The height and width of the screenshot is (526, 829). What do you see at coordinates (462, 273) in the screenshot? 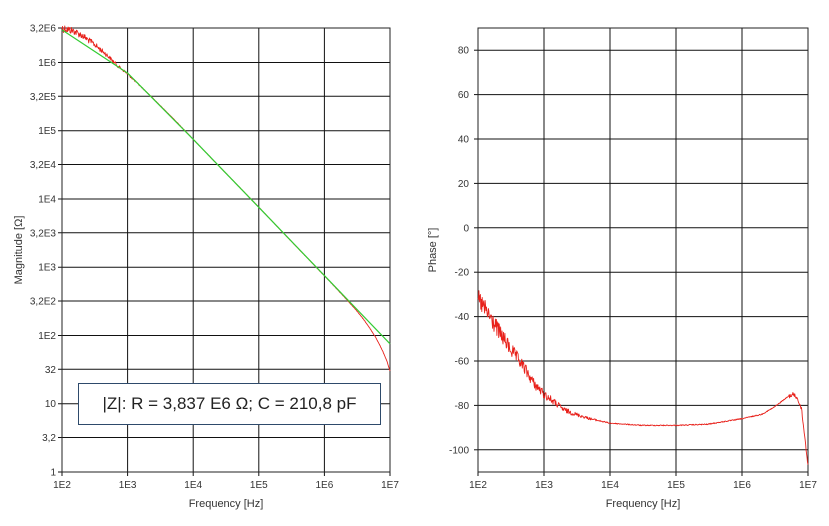
I see `phase-ytick-label: -20` at bounding box center [462, 273].